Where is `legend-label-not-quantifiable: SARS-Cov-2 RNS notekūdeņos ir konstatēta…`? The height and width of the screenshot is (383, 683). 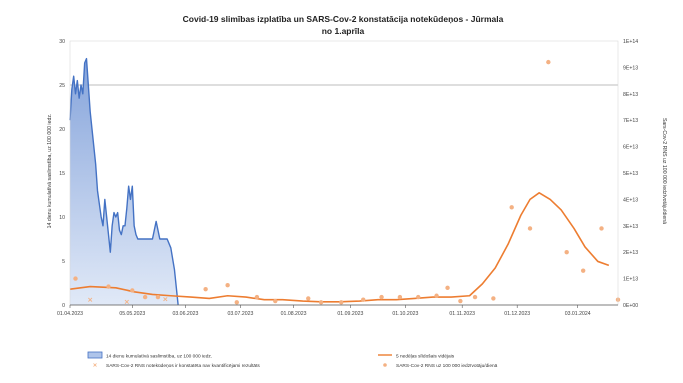
legend-label-not-quantifiable: SARS-Cov-2 RNS notekūdeņos ir konstatēta… is located at coordinates (183, 366).